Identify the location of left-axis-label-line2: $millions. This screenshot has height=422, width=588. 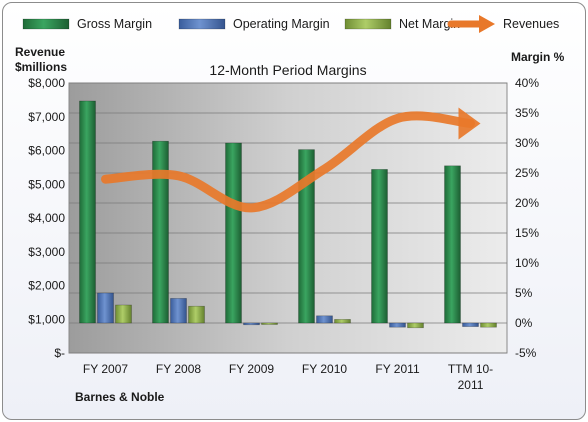
(41, 67).